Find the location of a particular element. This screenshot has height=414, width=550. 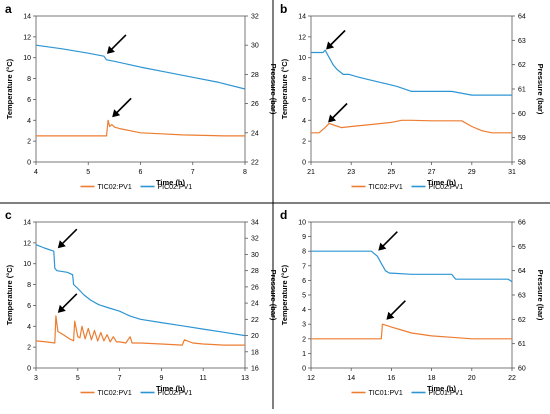

y-right-tick-label: 34 is located at coordinates (255, 223).